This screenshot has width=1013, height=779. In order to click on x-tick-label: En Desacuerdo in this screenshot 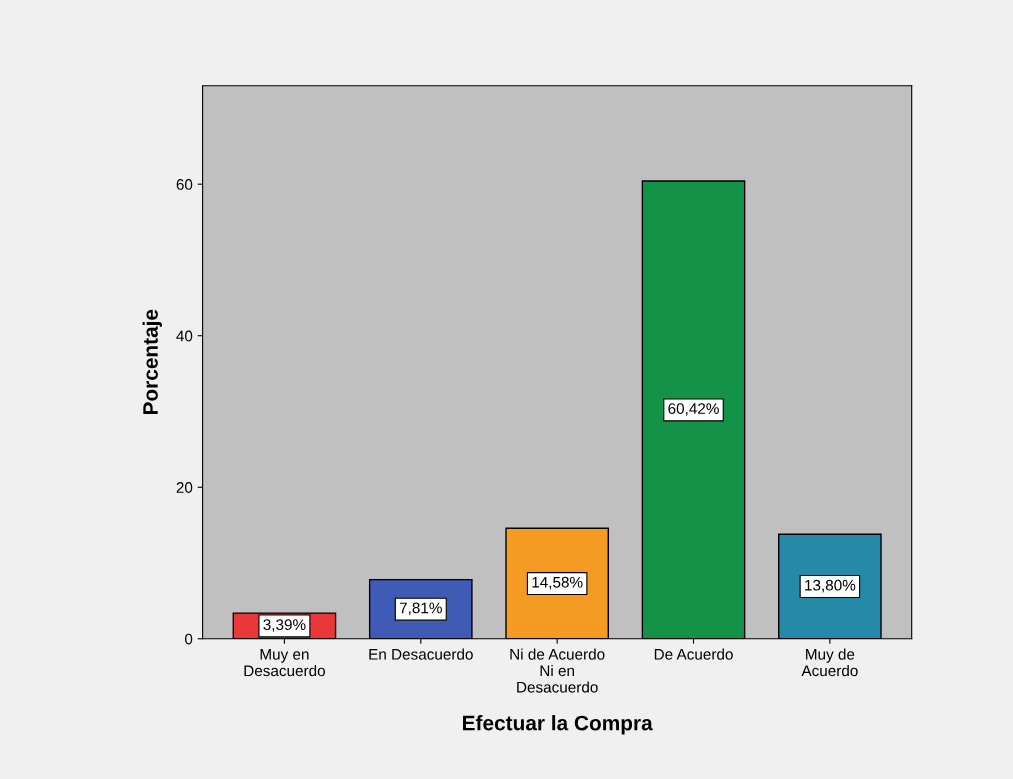, I will do `click(421, 654)`.